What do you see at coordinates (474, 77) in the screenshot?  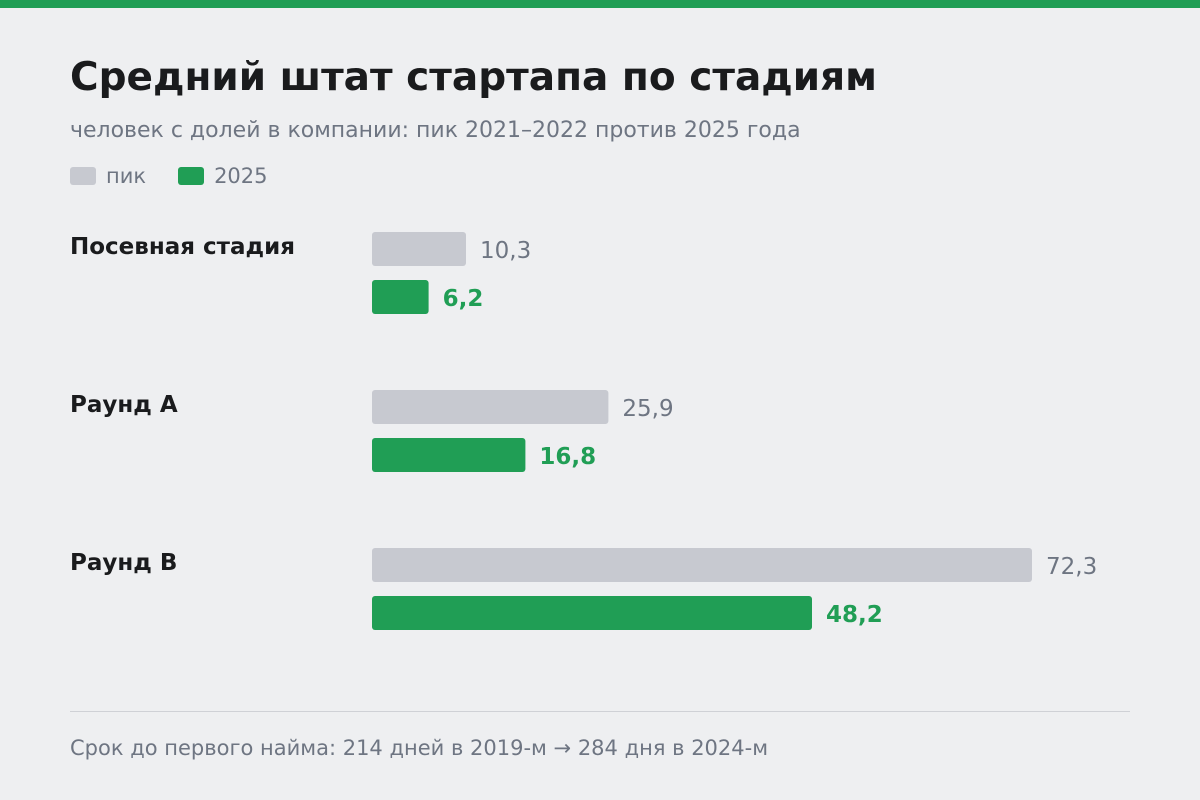 I see `chart-title: Средний штат стартапа по стадиям` at bounding box center [474, 77].